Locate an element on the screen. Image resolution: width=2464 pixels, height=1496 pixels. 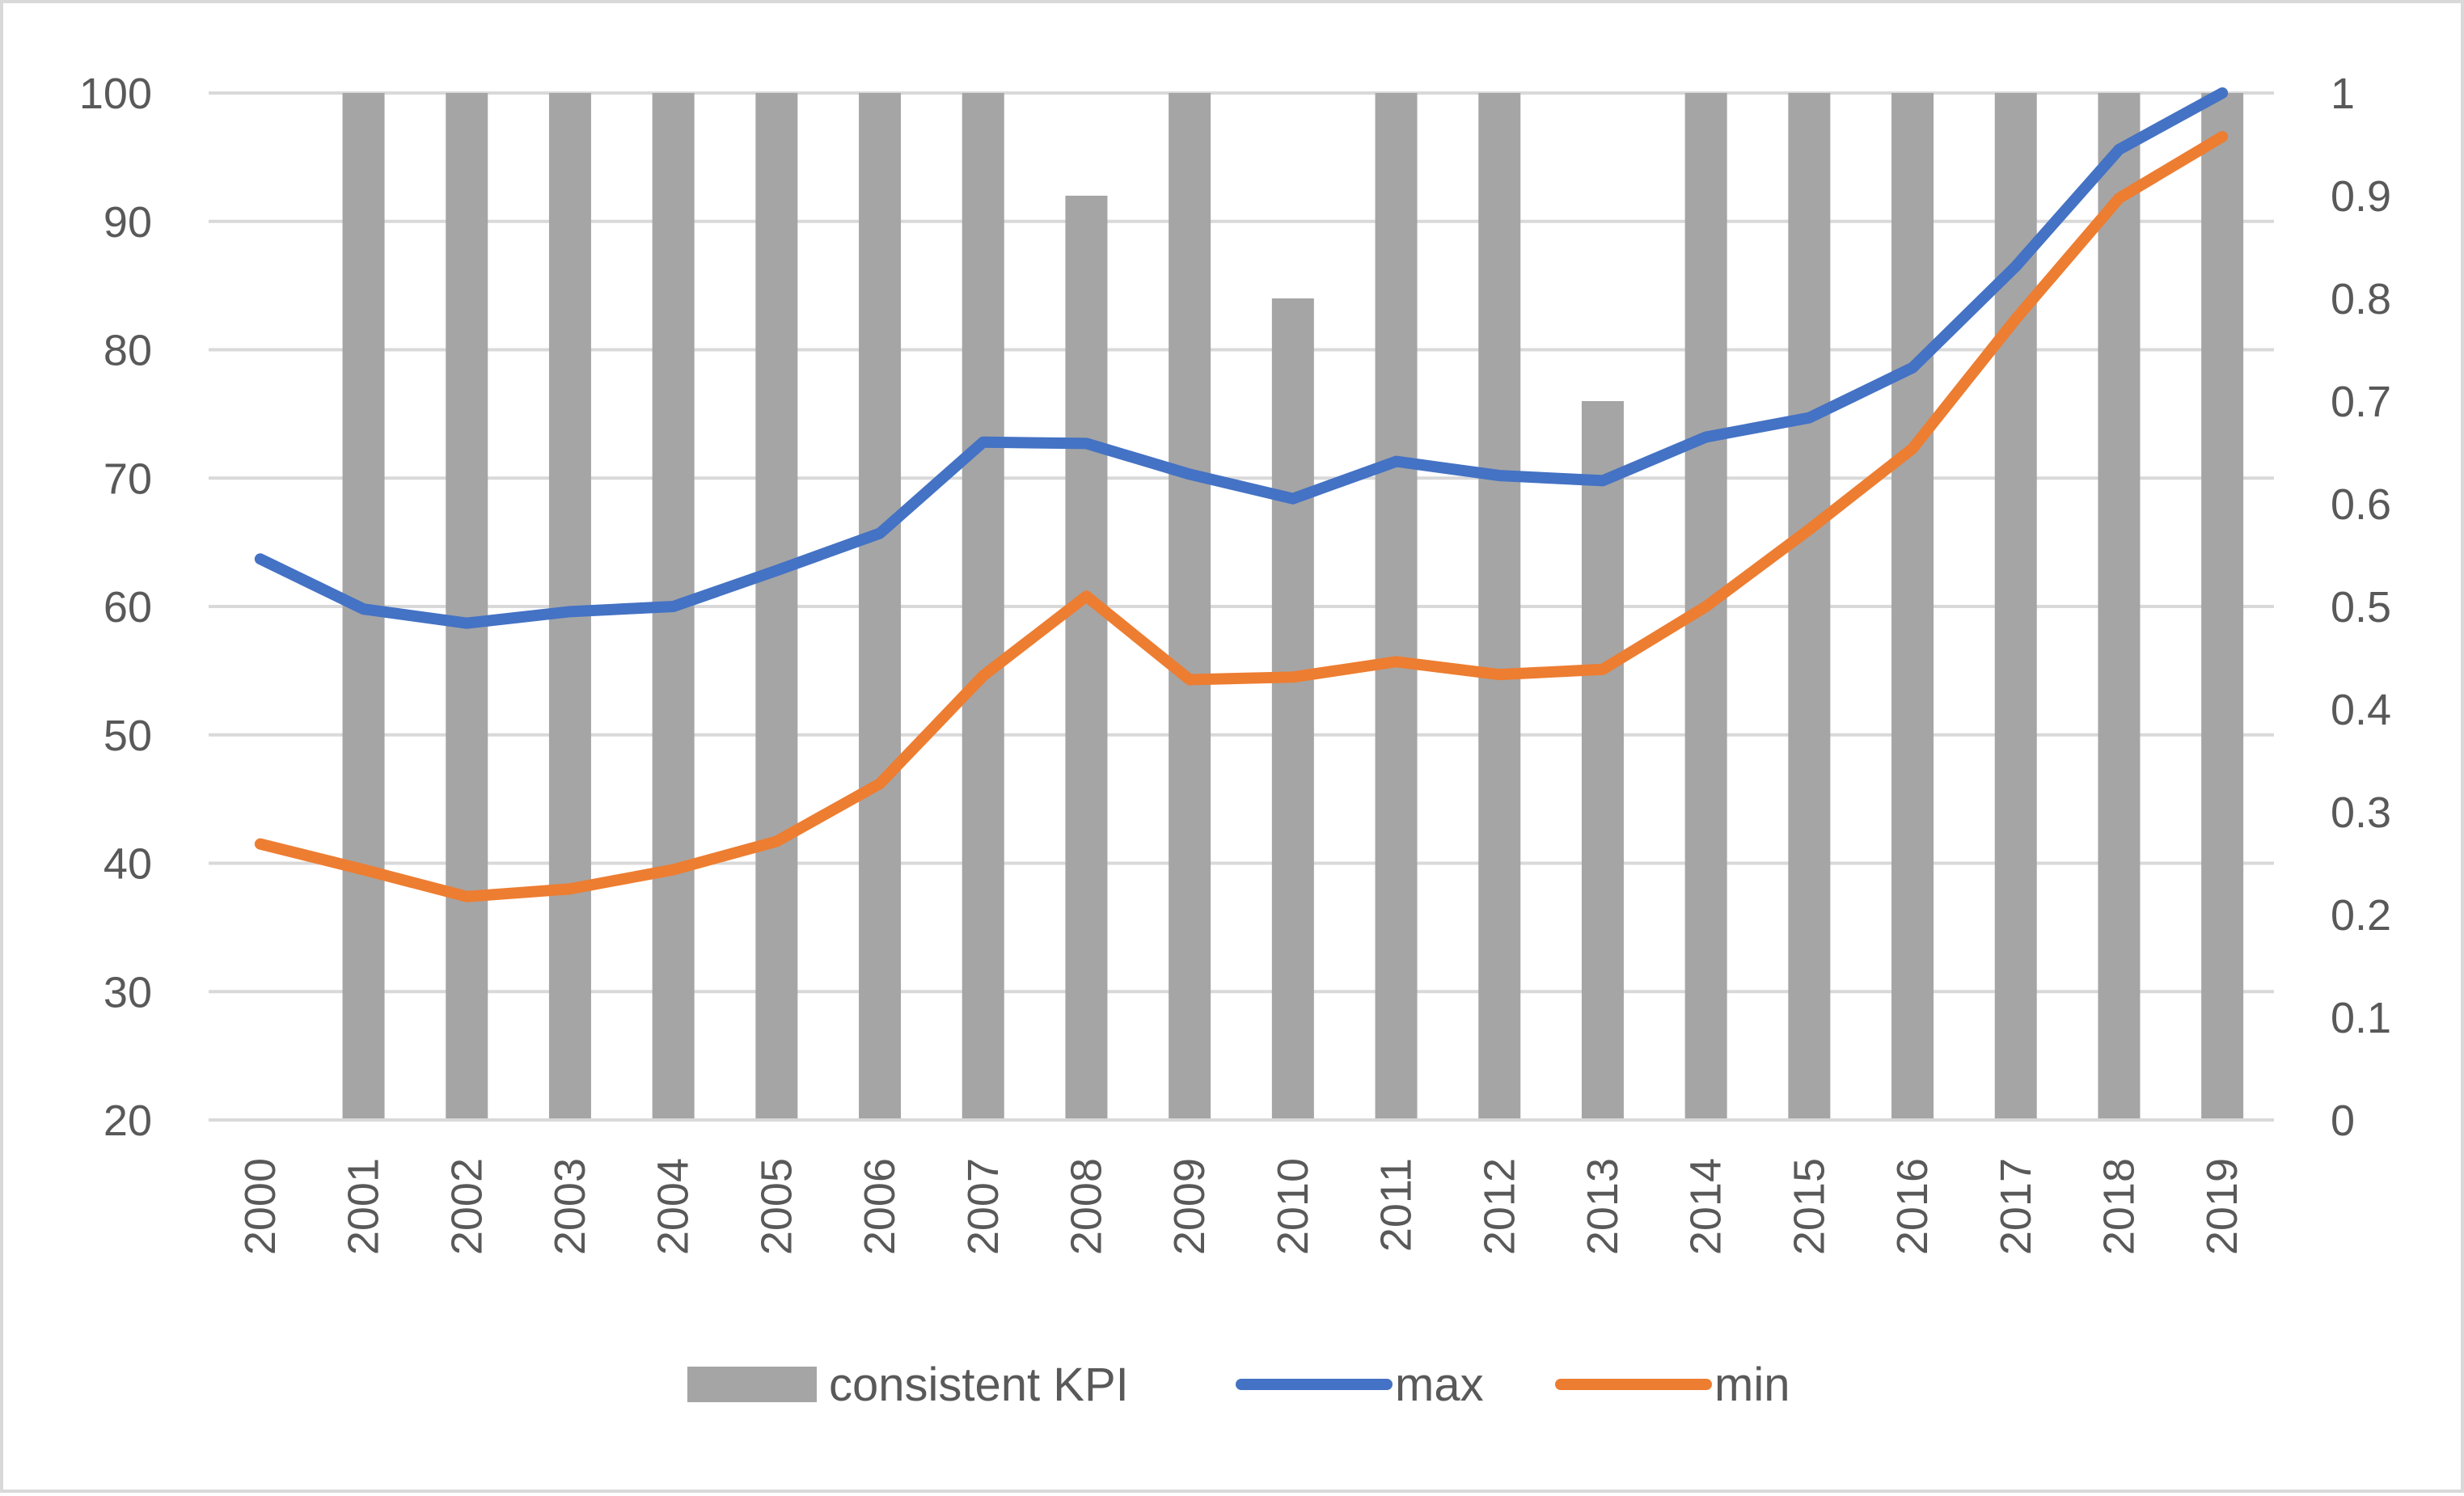
right-tick-label: 0.1 is located at coordinates (2361, 1018).